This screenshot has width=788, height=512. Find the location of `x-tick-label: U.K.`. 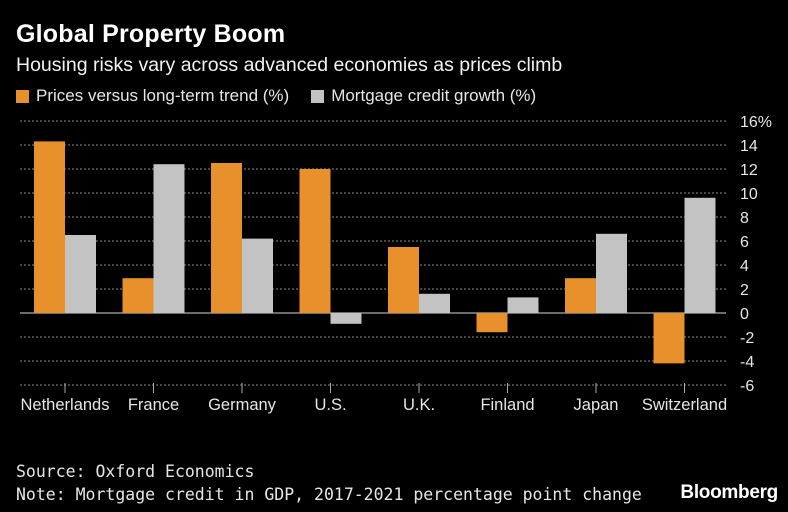

x-tick-label: U.K. is located at coordinates (419, 405).